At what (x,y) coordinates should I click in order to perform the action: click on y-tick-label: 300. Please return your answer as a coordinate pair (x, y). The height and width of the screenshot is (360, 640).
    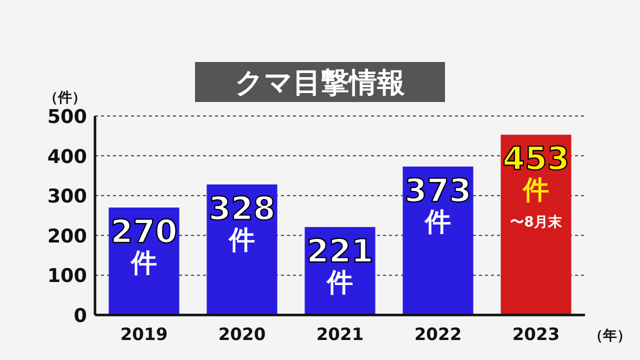
    Looking at the image, I should click on (67, 197).